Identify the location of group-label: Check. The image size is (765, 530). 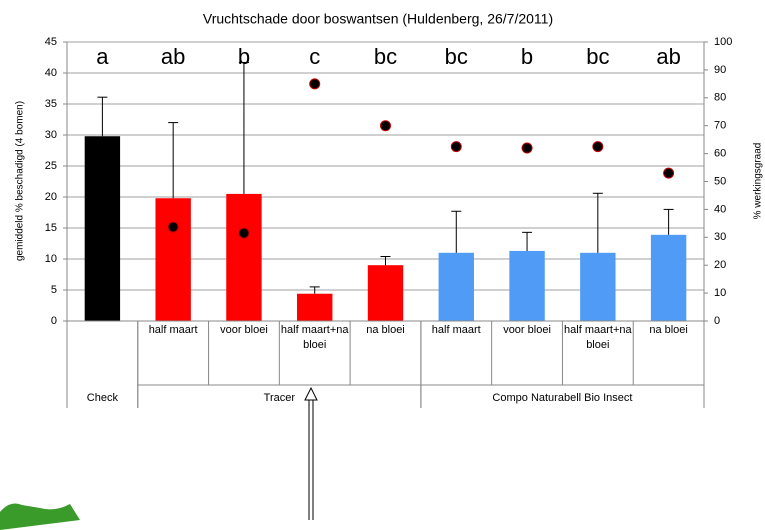
(103, 398).